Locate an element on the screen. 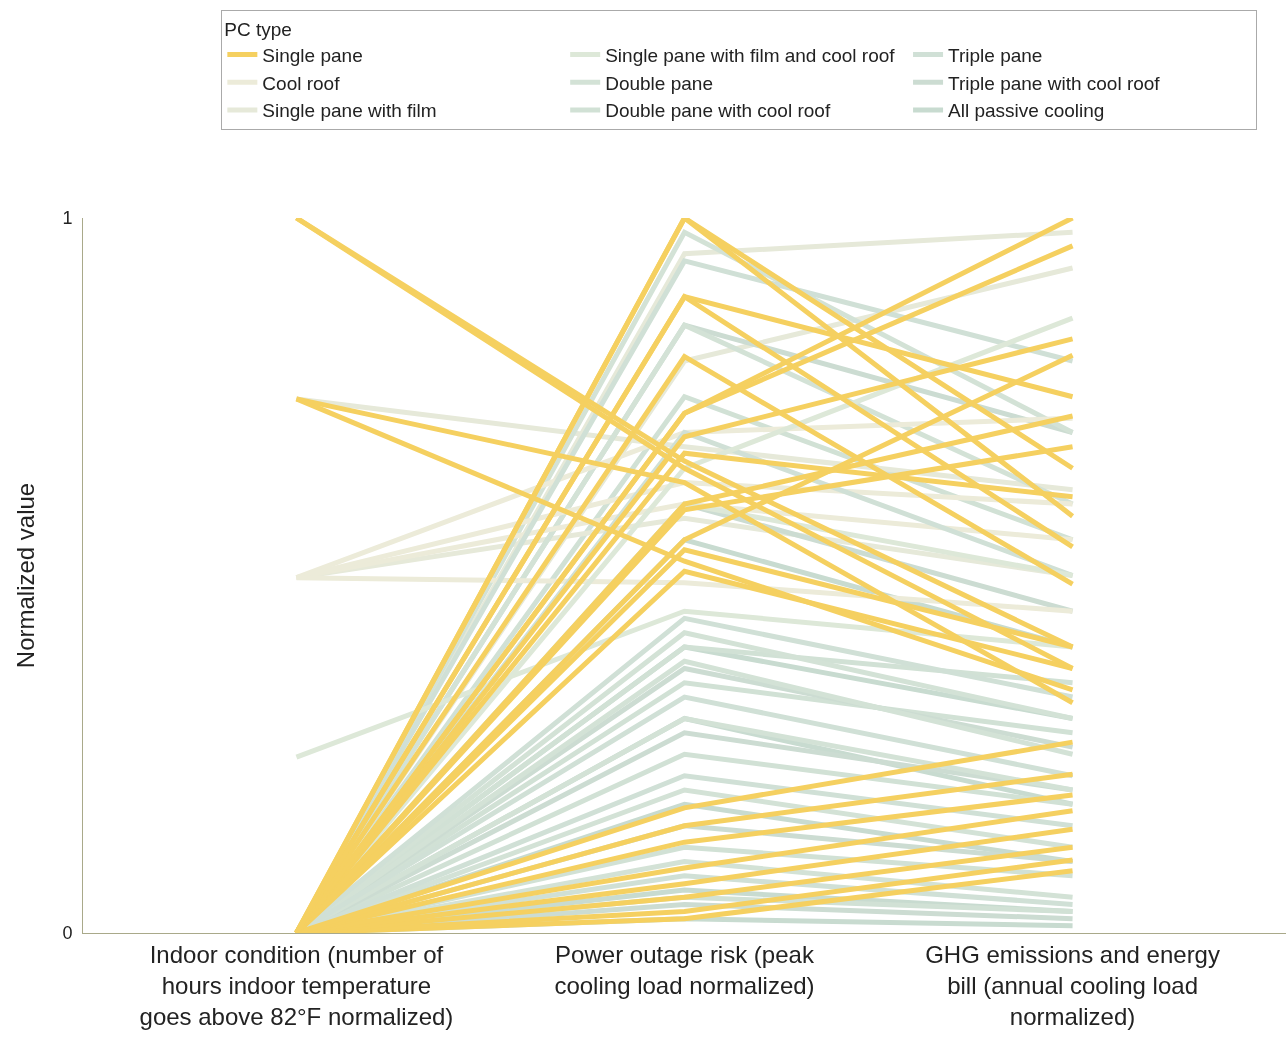 The height and width of the screenshot is (1055, 1286). x-tick-label: Power outage risk (peak cooling load normalized) is located at coordinates (684, 969).